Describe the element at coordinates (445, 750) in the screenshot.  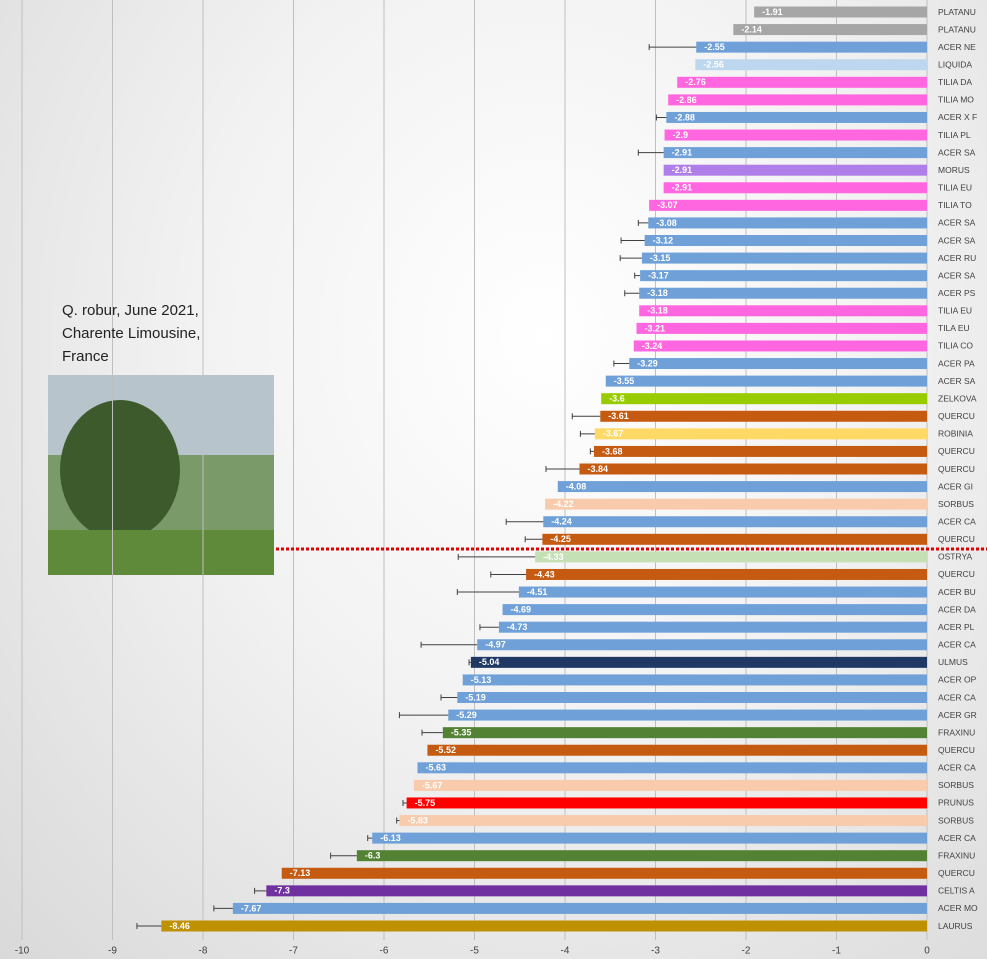
I see `value-label: -5.52` at that location.